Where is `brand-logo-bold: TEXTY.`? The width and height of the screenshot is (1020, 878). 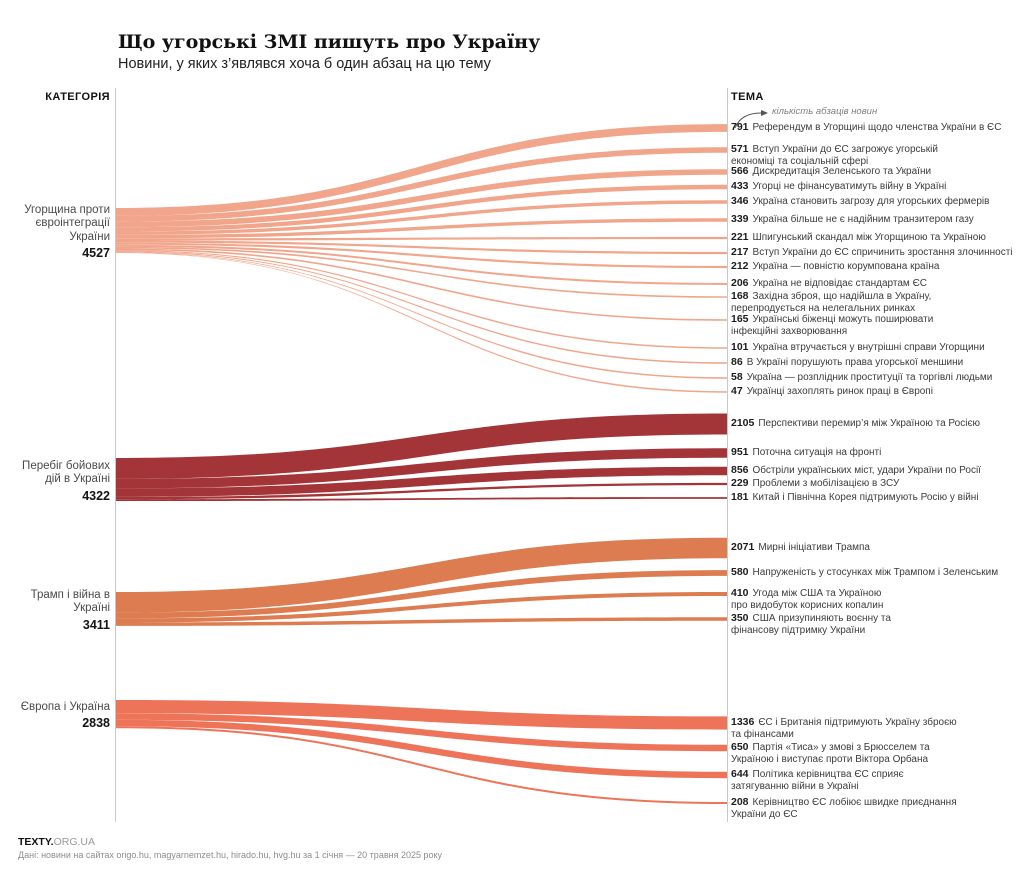 brand-logo-bold: TEXTY. is located at coordinates (36, 842).